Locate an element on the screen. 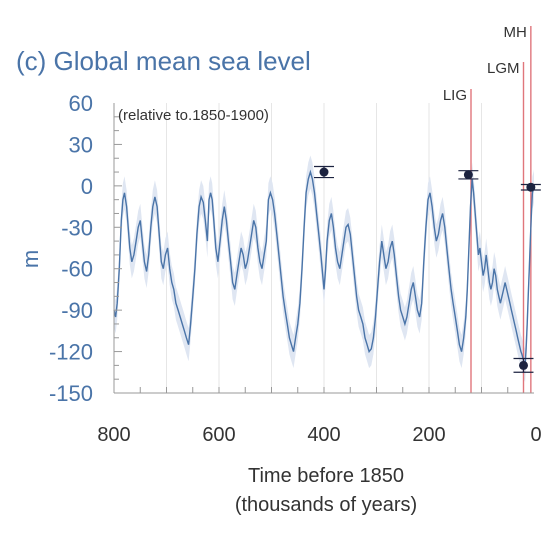 The width and height of the screenshot is (542, 534). y-tick-label: -150 is located at coordinates (71, 393).